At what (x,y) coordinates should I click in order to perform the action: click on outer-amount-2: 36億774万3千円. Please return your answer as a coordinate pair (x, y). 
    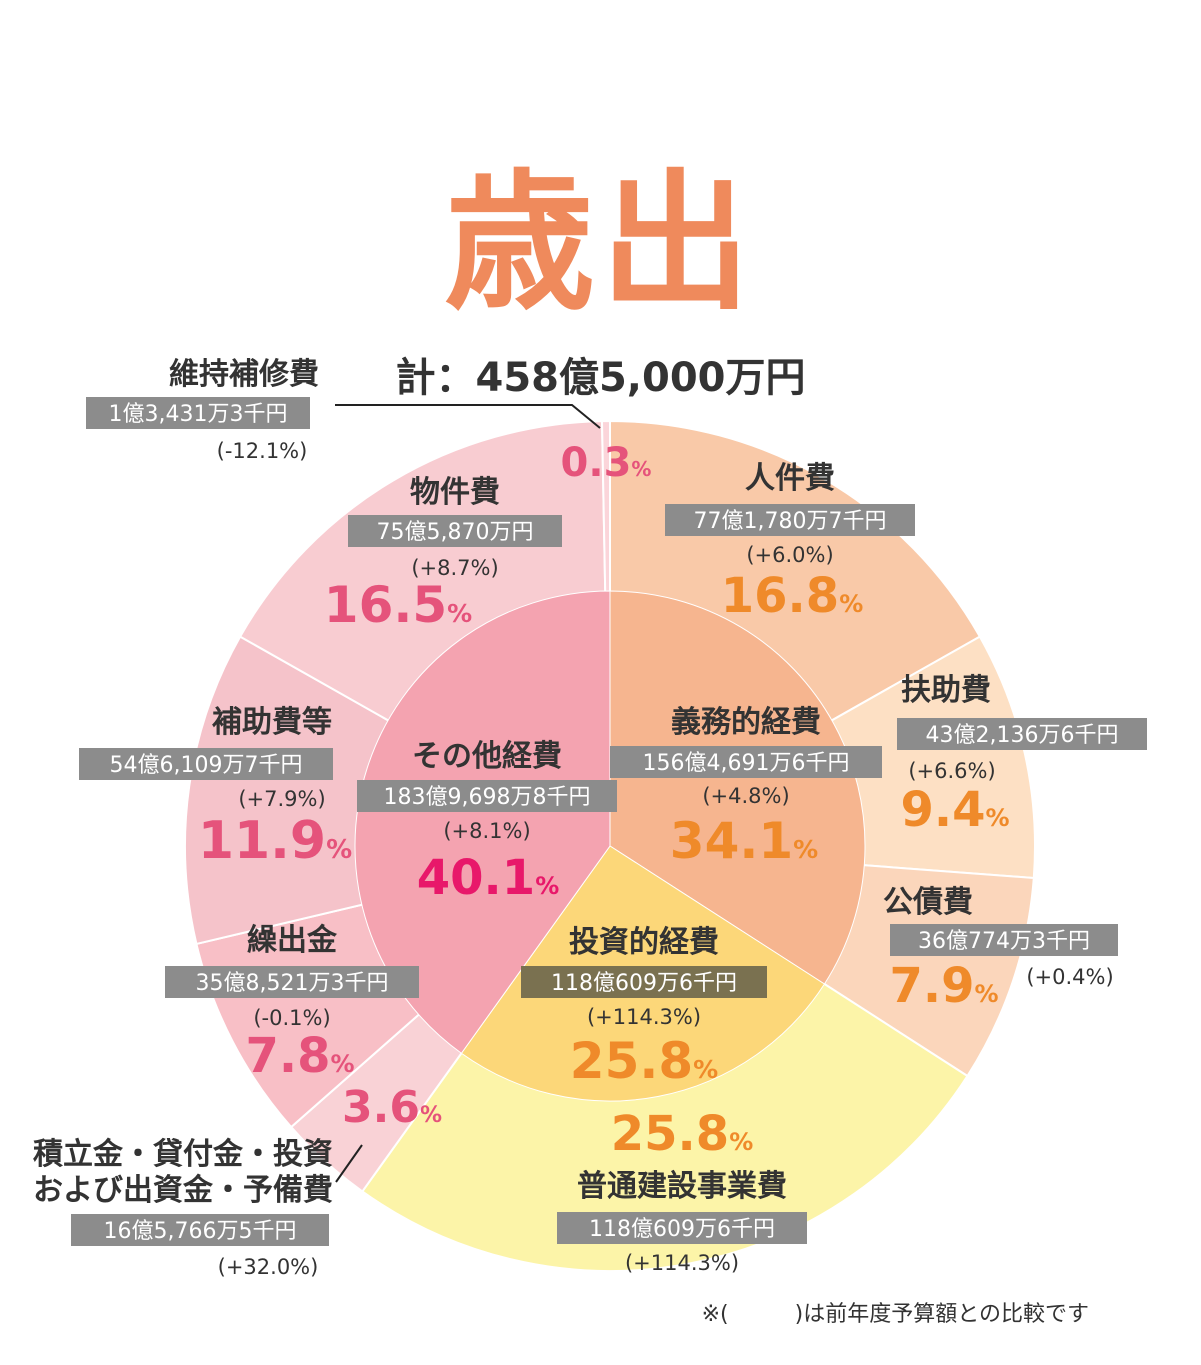
    Looking at the image, I should click on (1004, 941).